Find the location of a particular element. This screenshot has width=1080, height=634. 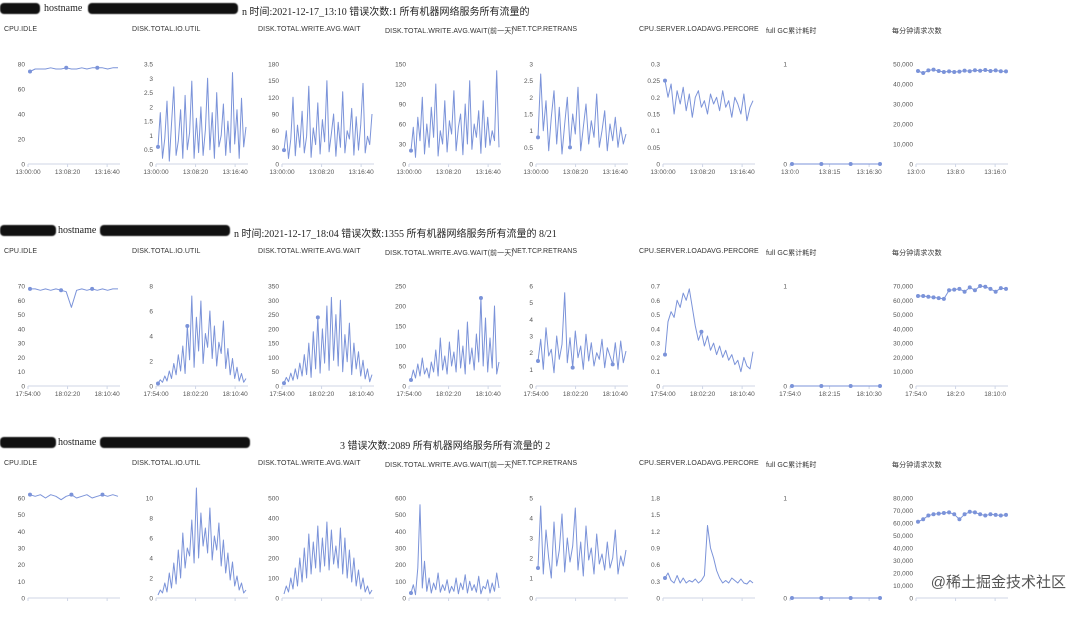

y-tick-label: 20 is located at coordinates (22, 565).